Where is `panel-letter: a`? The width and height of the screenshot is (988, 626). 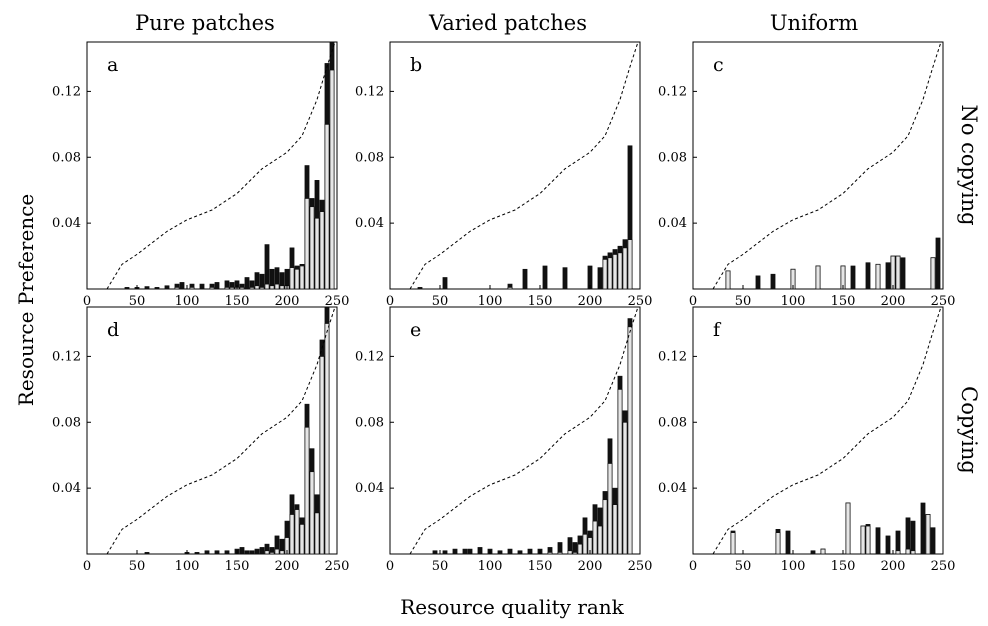 panel-letter: a is located at coordinates (112, 65).